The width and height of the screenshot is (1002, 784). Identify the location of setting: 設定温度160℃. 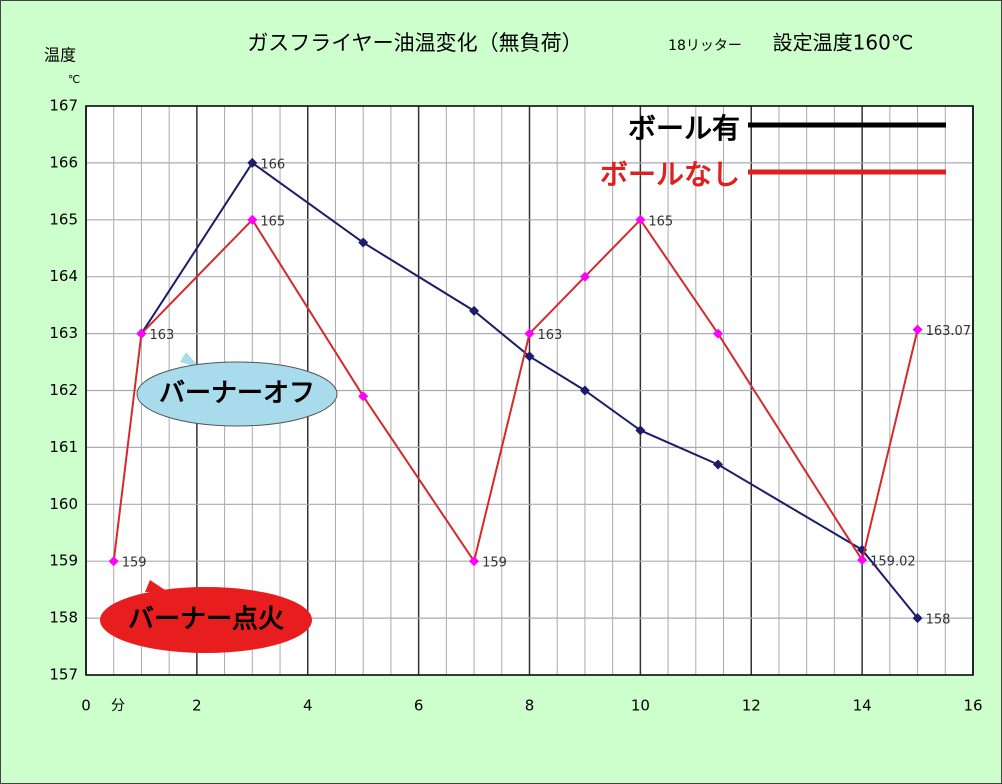
(843, 43).